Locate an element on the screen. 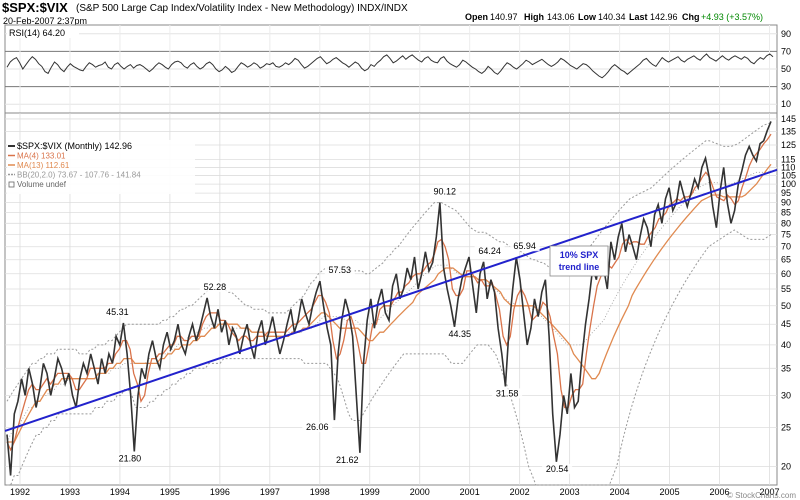 The height and width of the screenshot is (500, 800). legend-entry-ma4: MA(4) 133.01 is located at coordinates (41, 156).